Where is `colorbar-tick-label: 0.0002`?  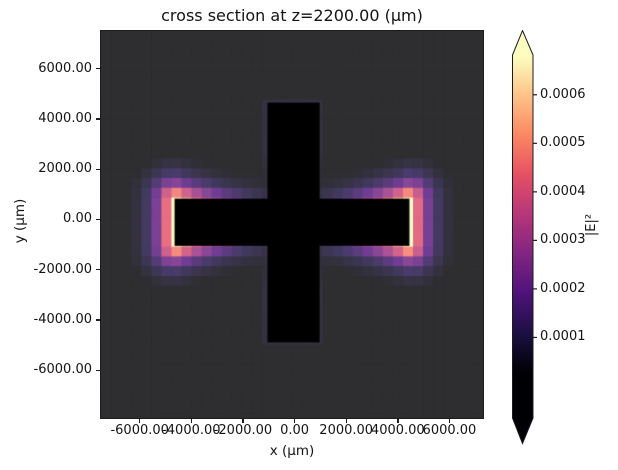
colorbar-tick-label: 0.0002 is located at coordinates (563, 288).